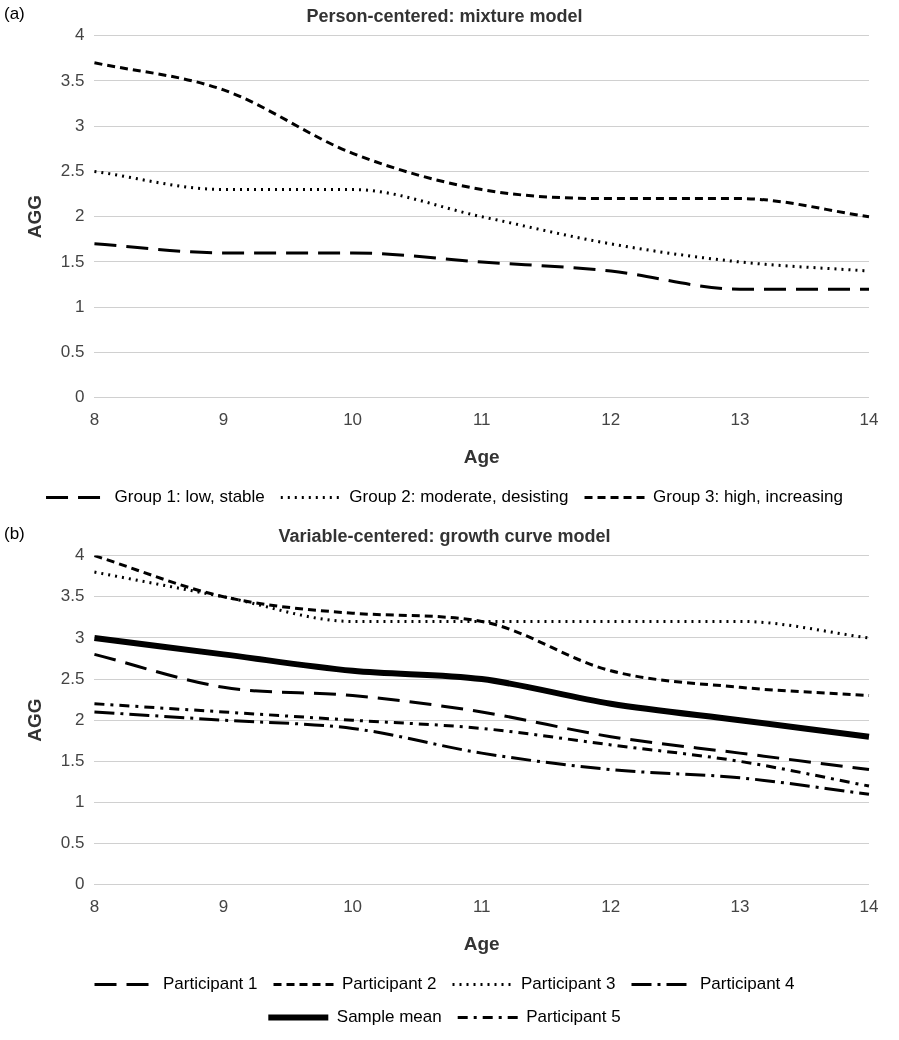 This screenshot has height=1040, width=899. Describe the element at coordinates (444, 535) in the screenshot. I see `chart-title: Variable-centered: growth curve model` at that location.